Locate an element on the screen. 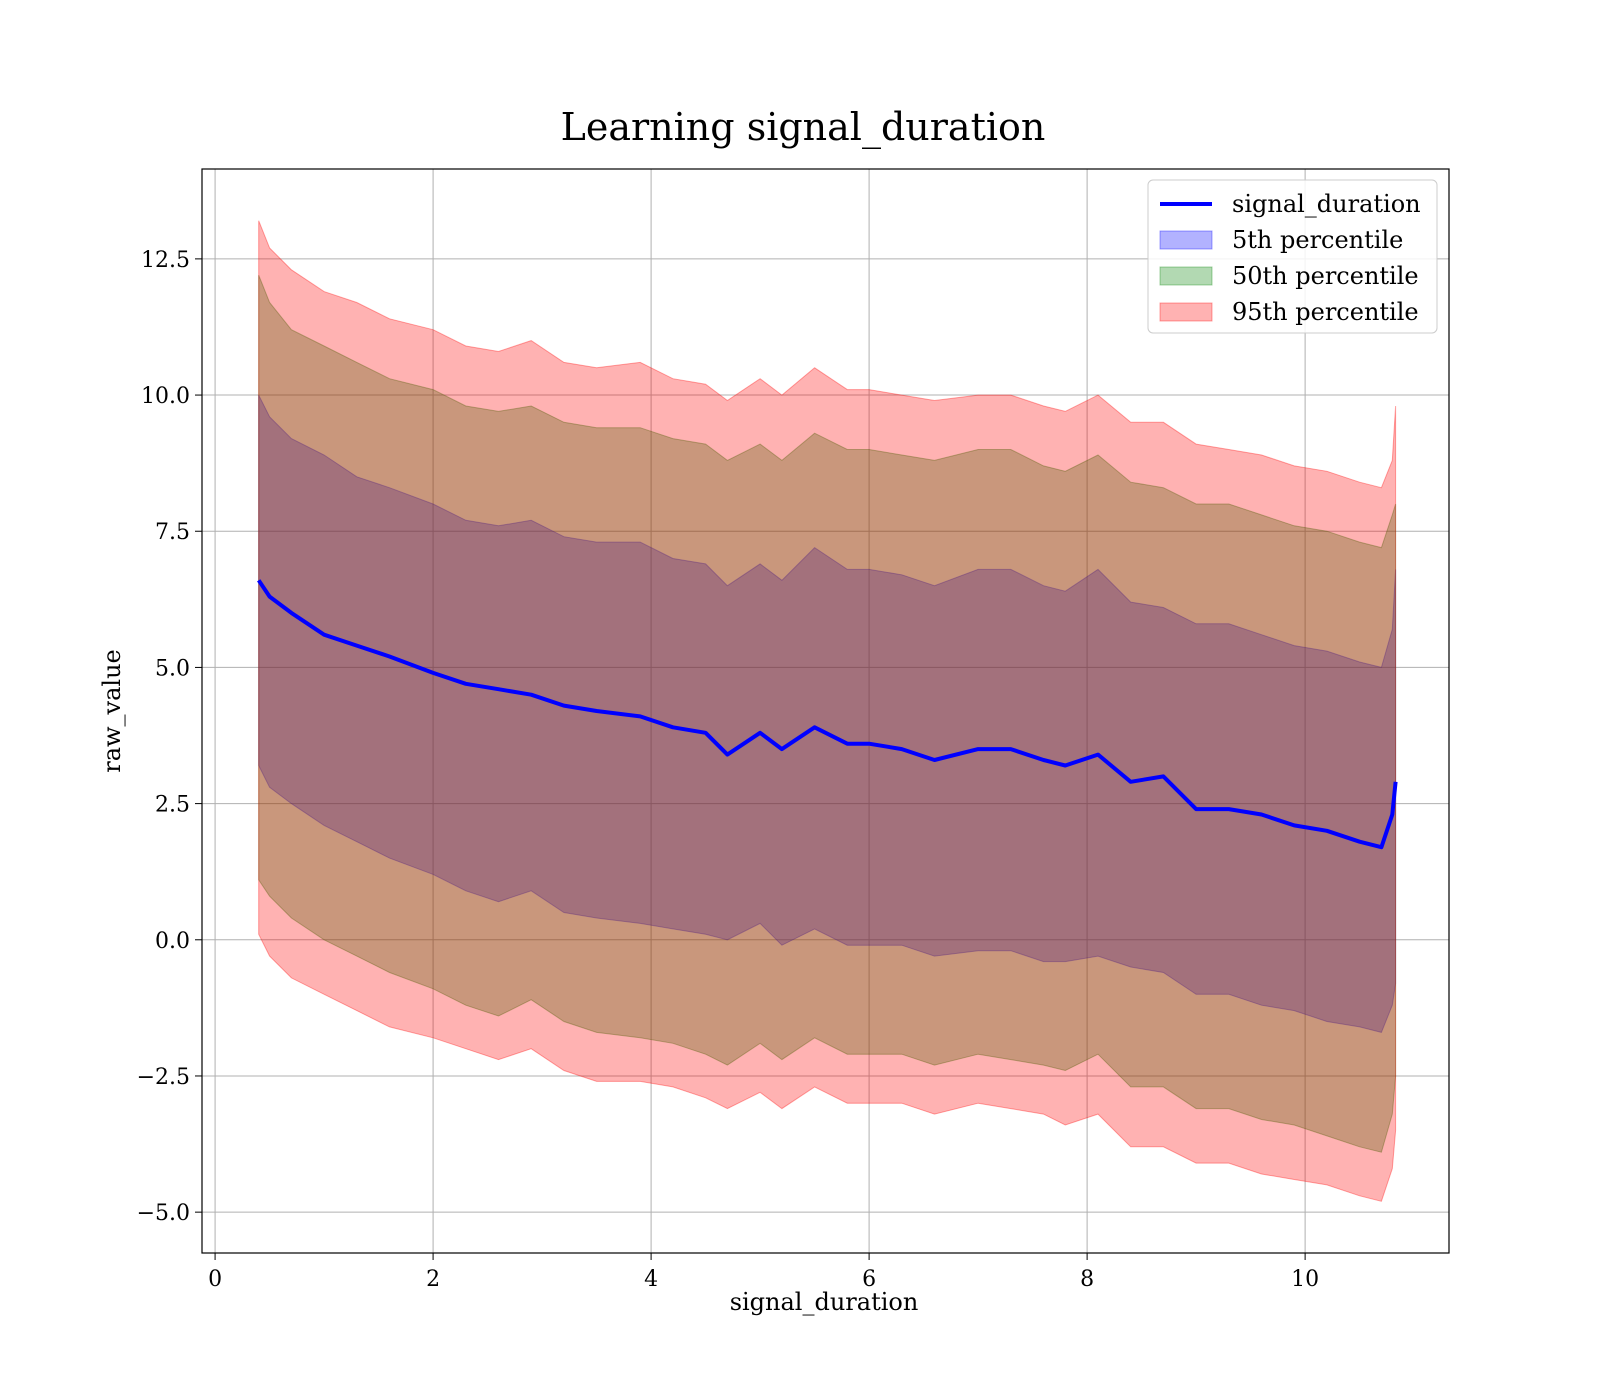 The width and height of the screenshot is (1600, 1400). y-axis-label: raw_value is located at coordinates (112, 711).